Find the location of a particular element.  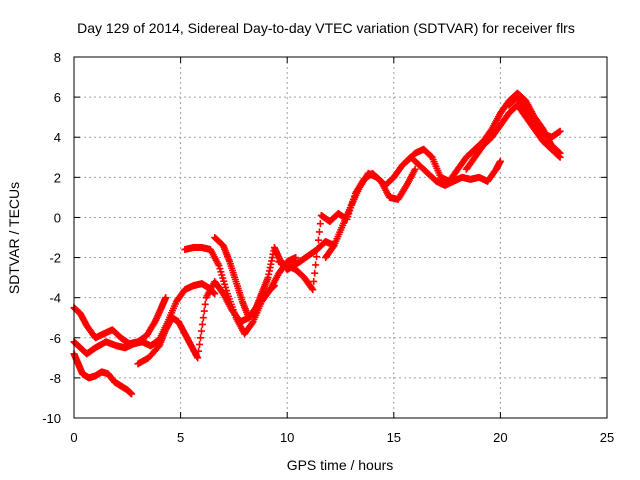

x-tick-label: 15 is located at coordinates (394, 437).